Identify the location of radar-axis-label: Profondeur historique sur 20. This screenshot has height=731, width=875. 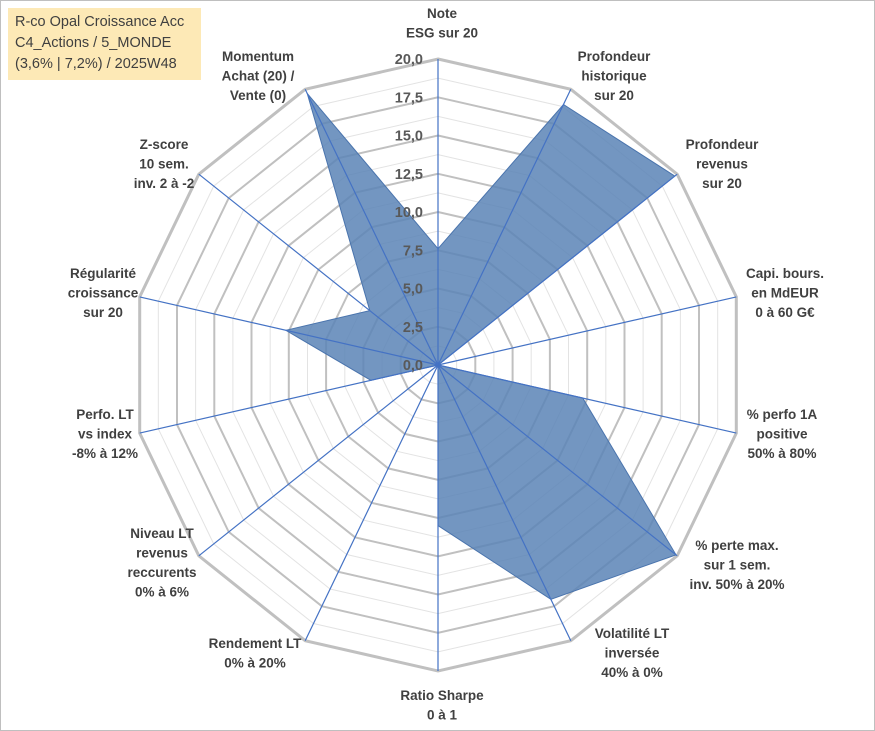
(614, 76).